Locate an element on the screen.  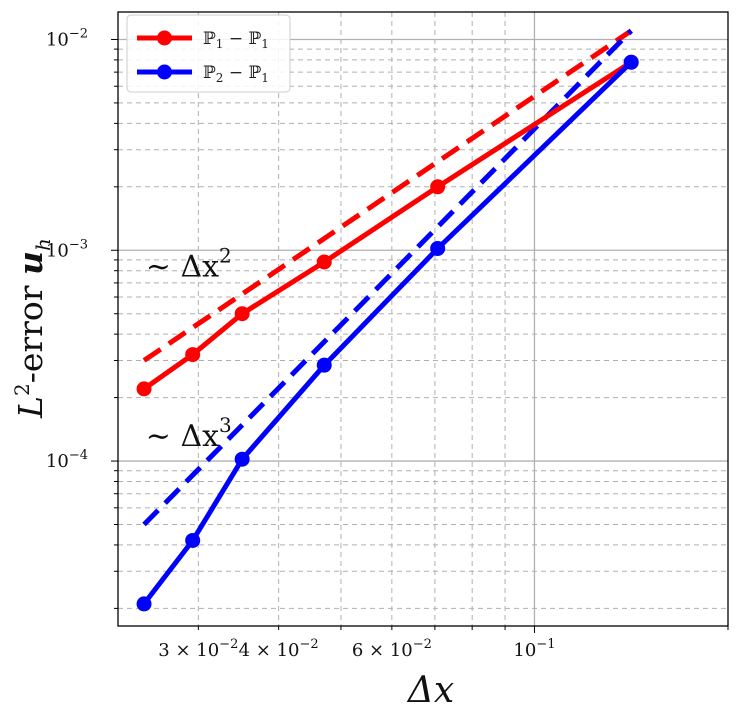
x-tick-label: 3 × 10⁻² is located at coordinates (198, 649).